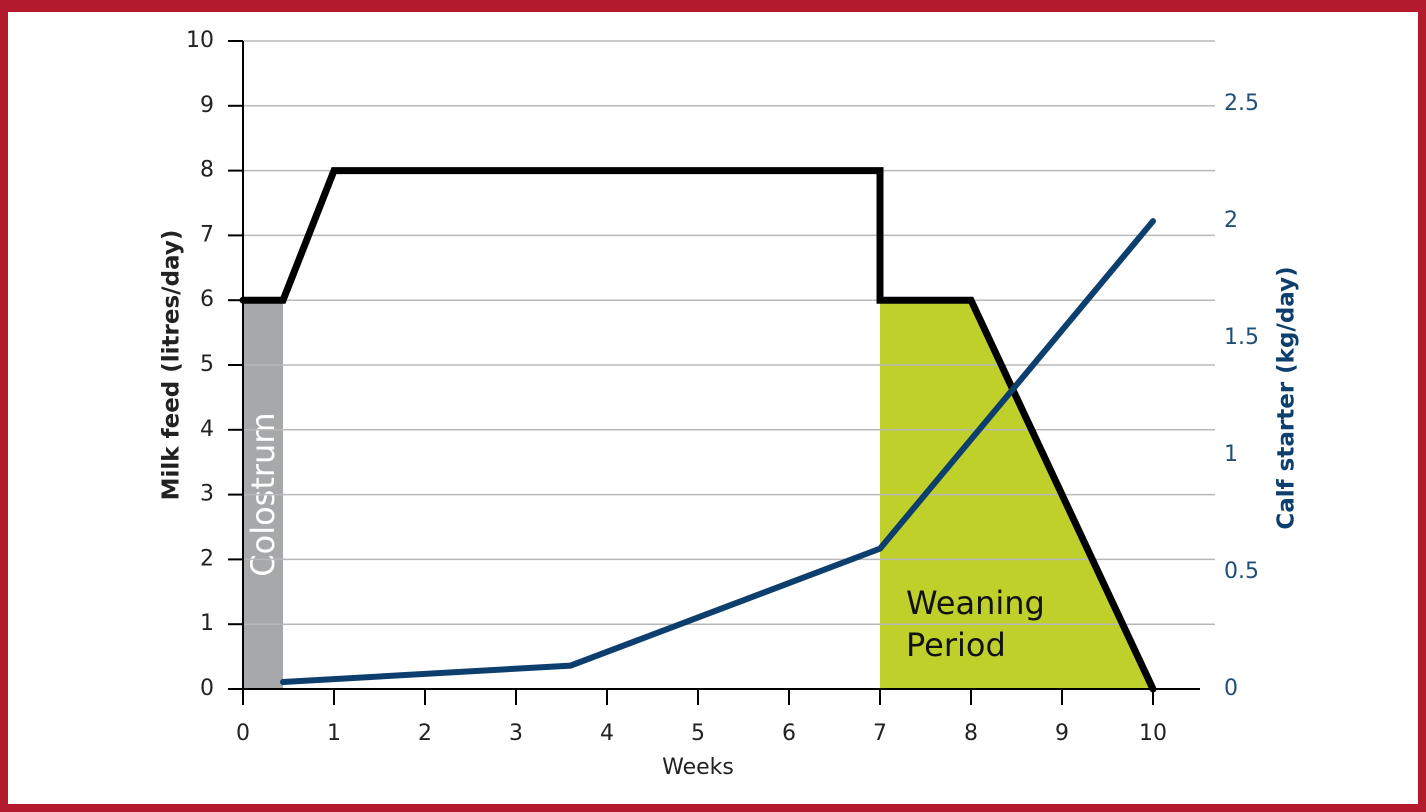 Image resolution: width=1426 pixels, height=812 pixels. What do you see at coordinates (207, 429) in the screenshot?
I see `y-tick-label: 4` at bounding box center [207, 429].